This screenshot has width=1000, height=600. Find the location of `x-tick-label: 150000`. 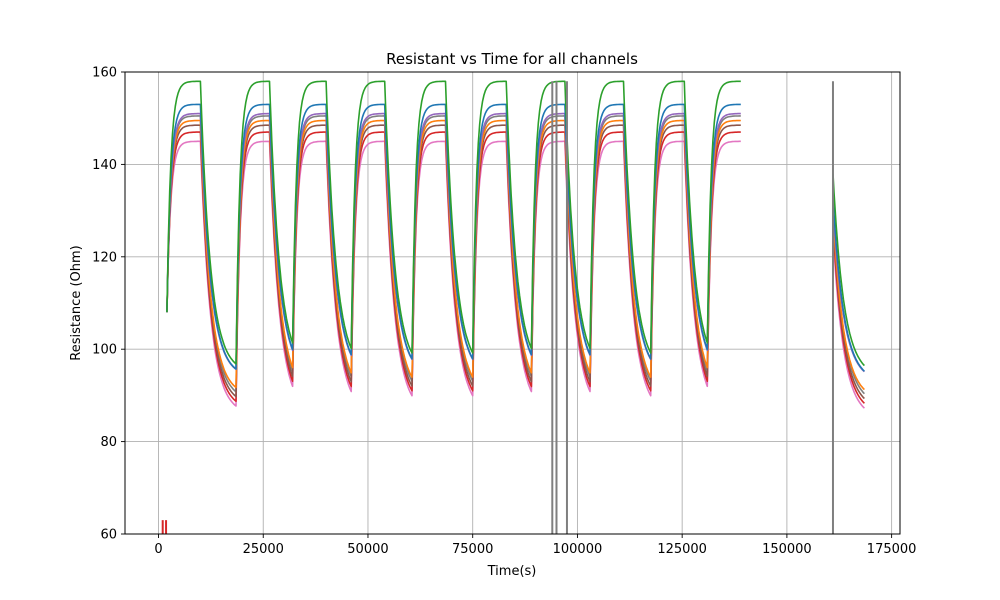

x-tick-label: 150000 is located at coordinates (787, 549).